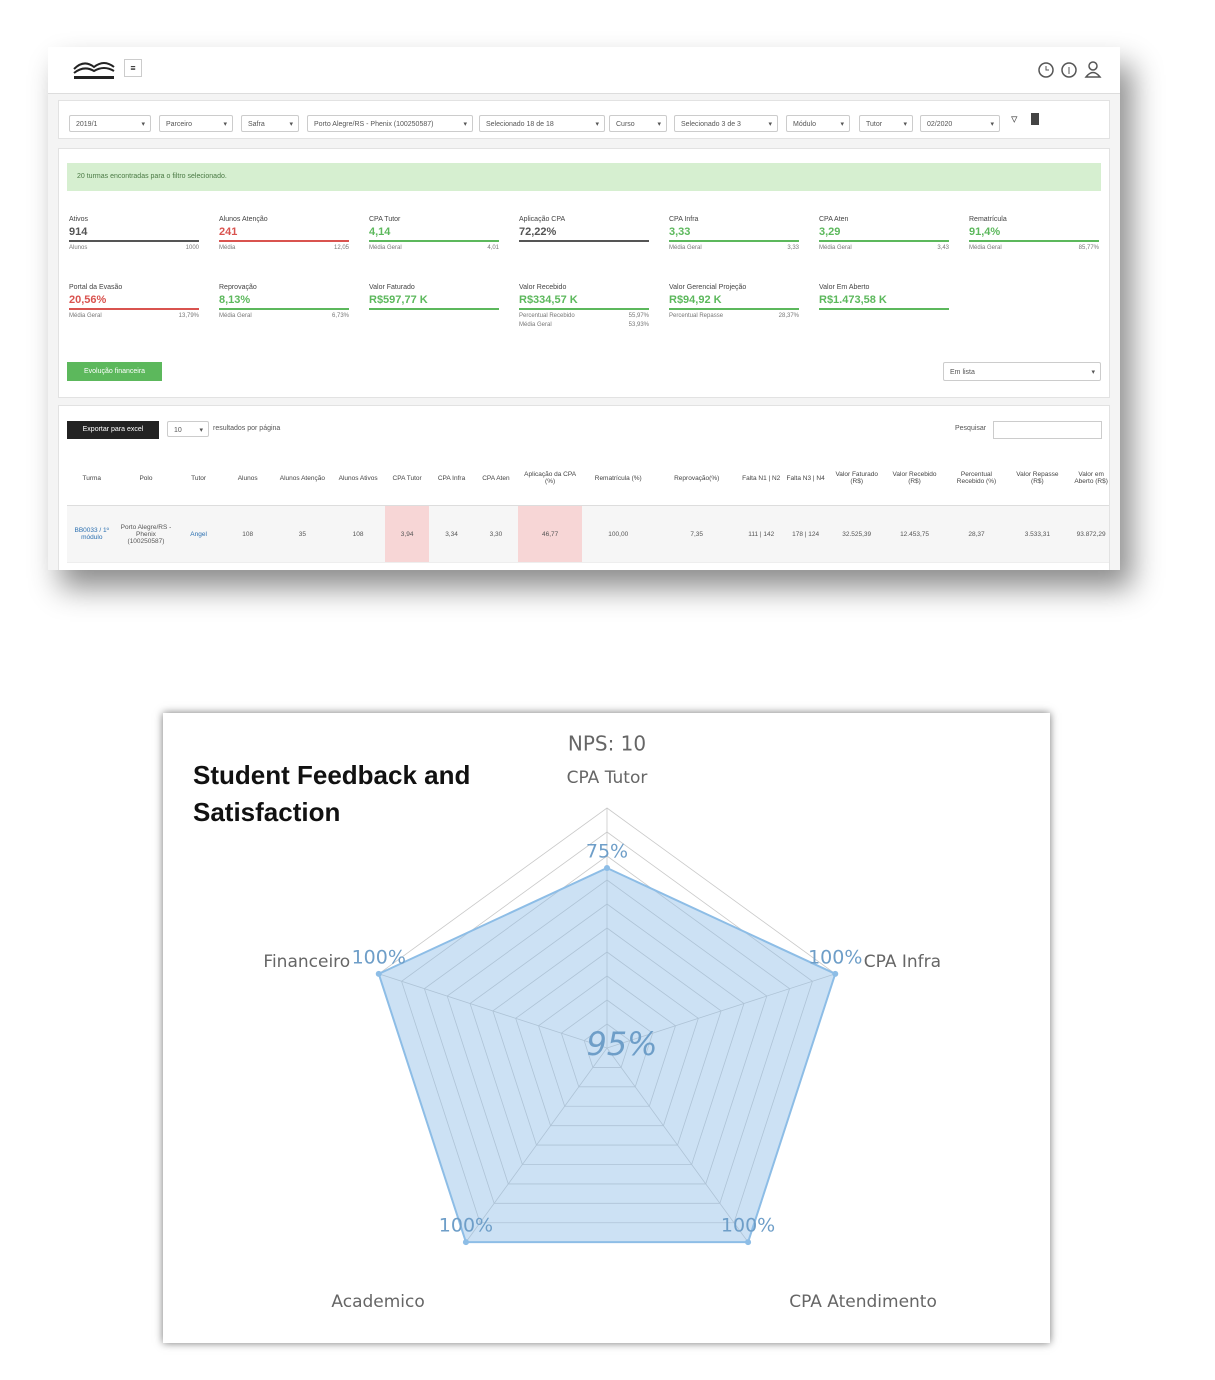  What do you see at coordinates (638, 123) in the screenshot?
I see `filter-select: Curso` at bounding box center [638, 123].